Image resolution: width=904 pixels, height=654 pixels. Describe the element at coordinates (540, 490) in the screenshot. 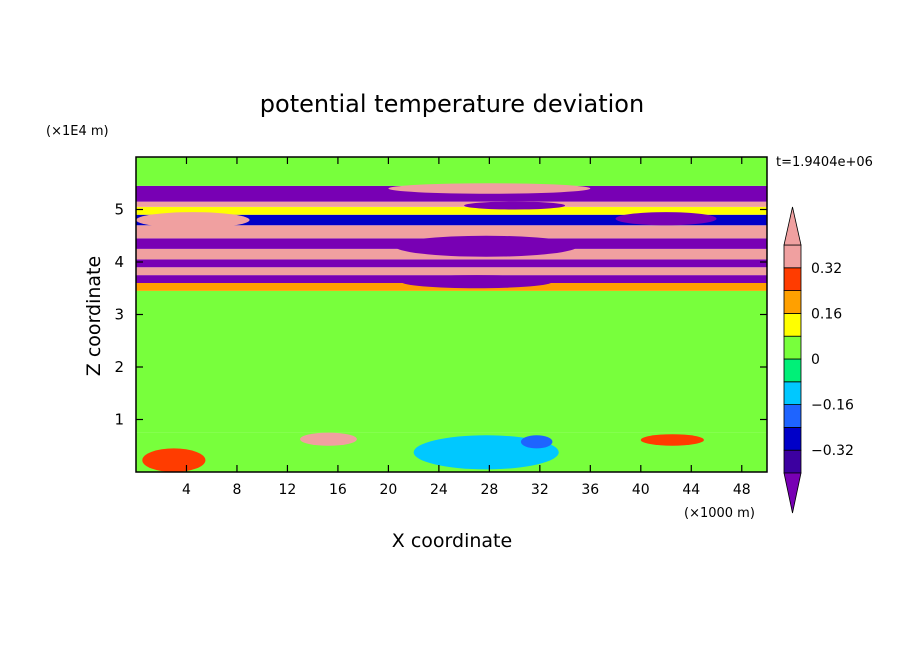

I see `x-tick-label: 32` at that location.